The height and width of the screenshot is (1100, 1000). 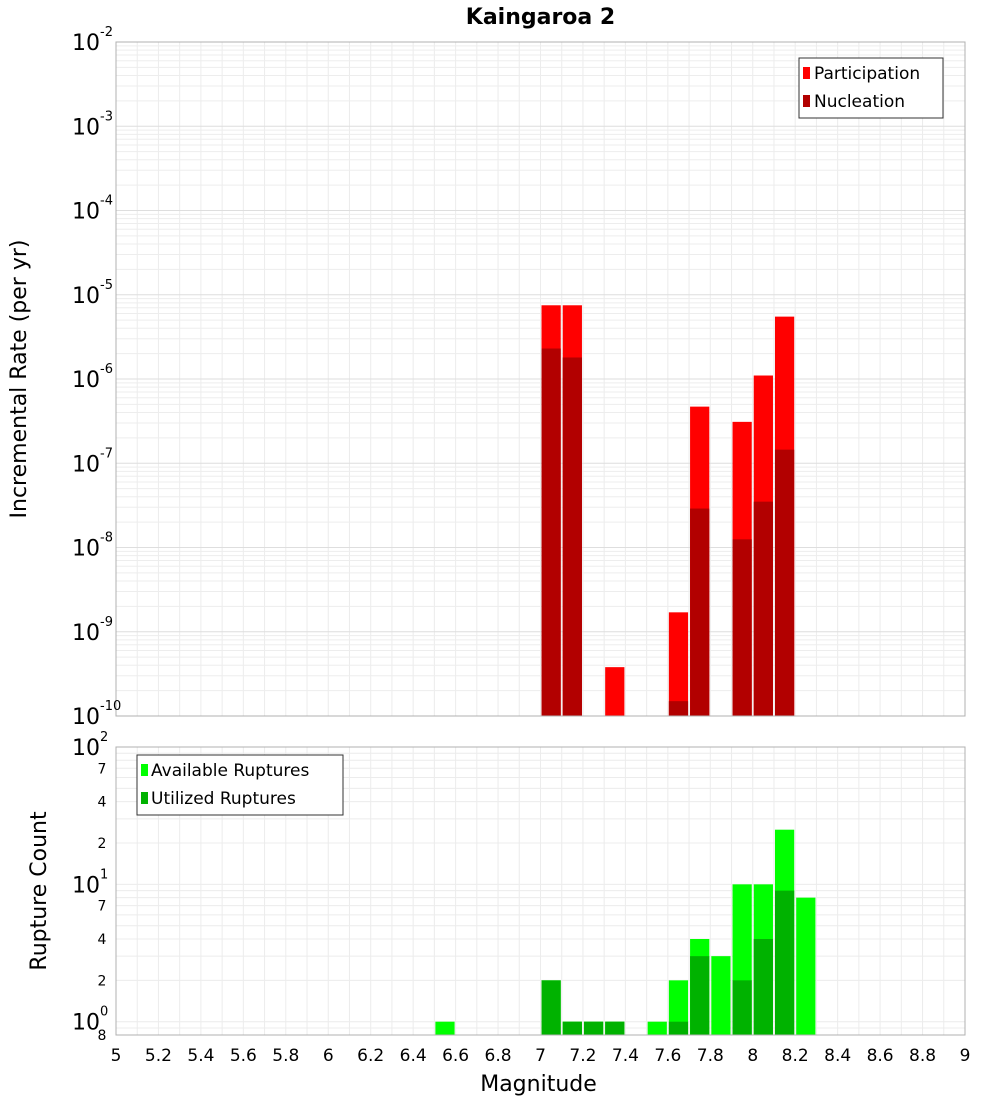 I want to click on x-tick-label: 7.6, so click(x=667, y=1056).